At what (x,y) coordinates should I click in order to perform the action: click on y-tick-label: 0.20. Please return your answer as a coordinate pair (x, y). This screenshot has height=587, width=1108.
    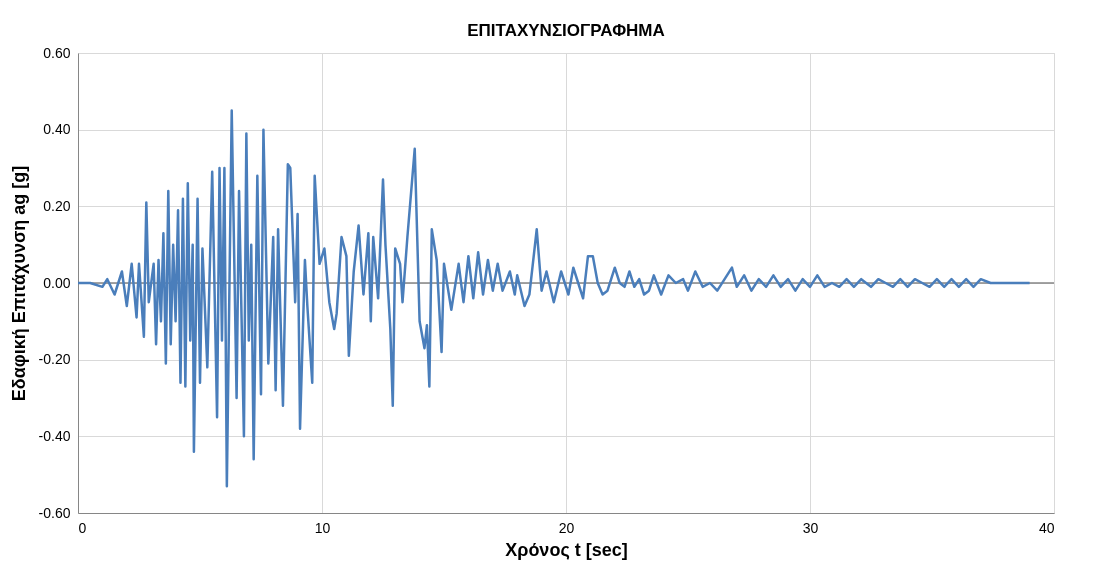
    Looking at the image, I should click on (57, 205).